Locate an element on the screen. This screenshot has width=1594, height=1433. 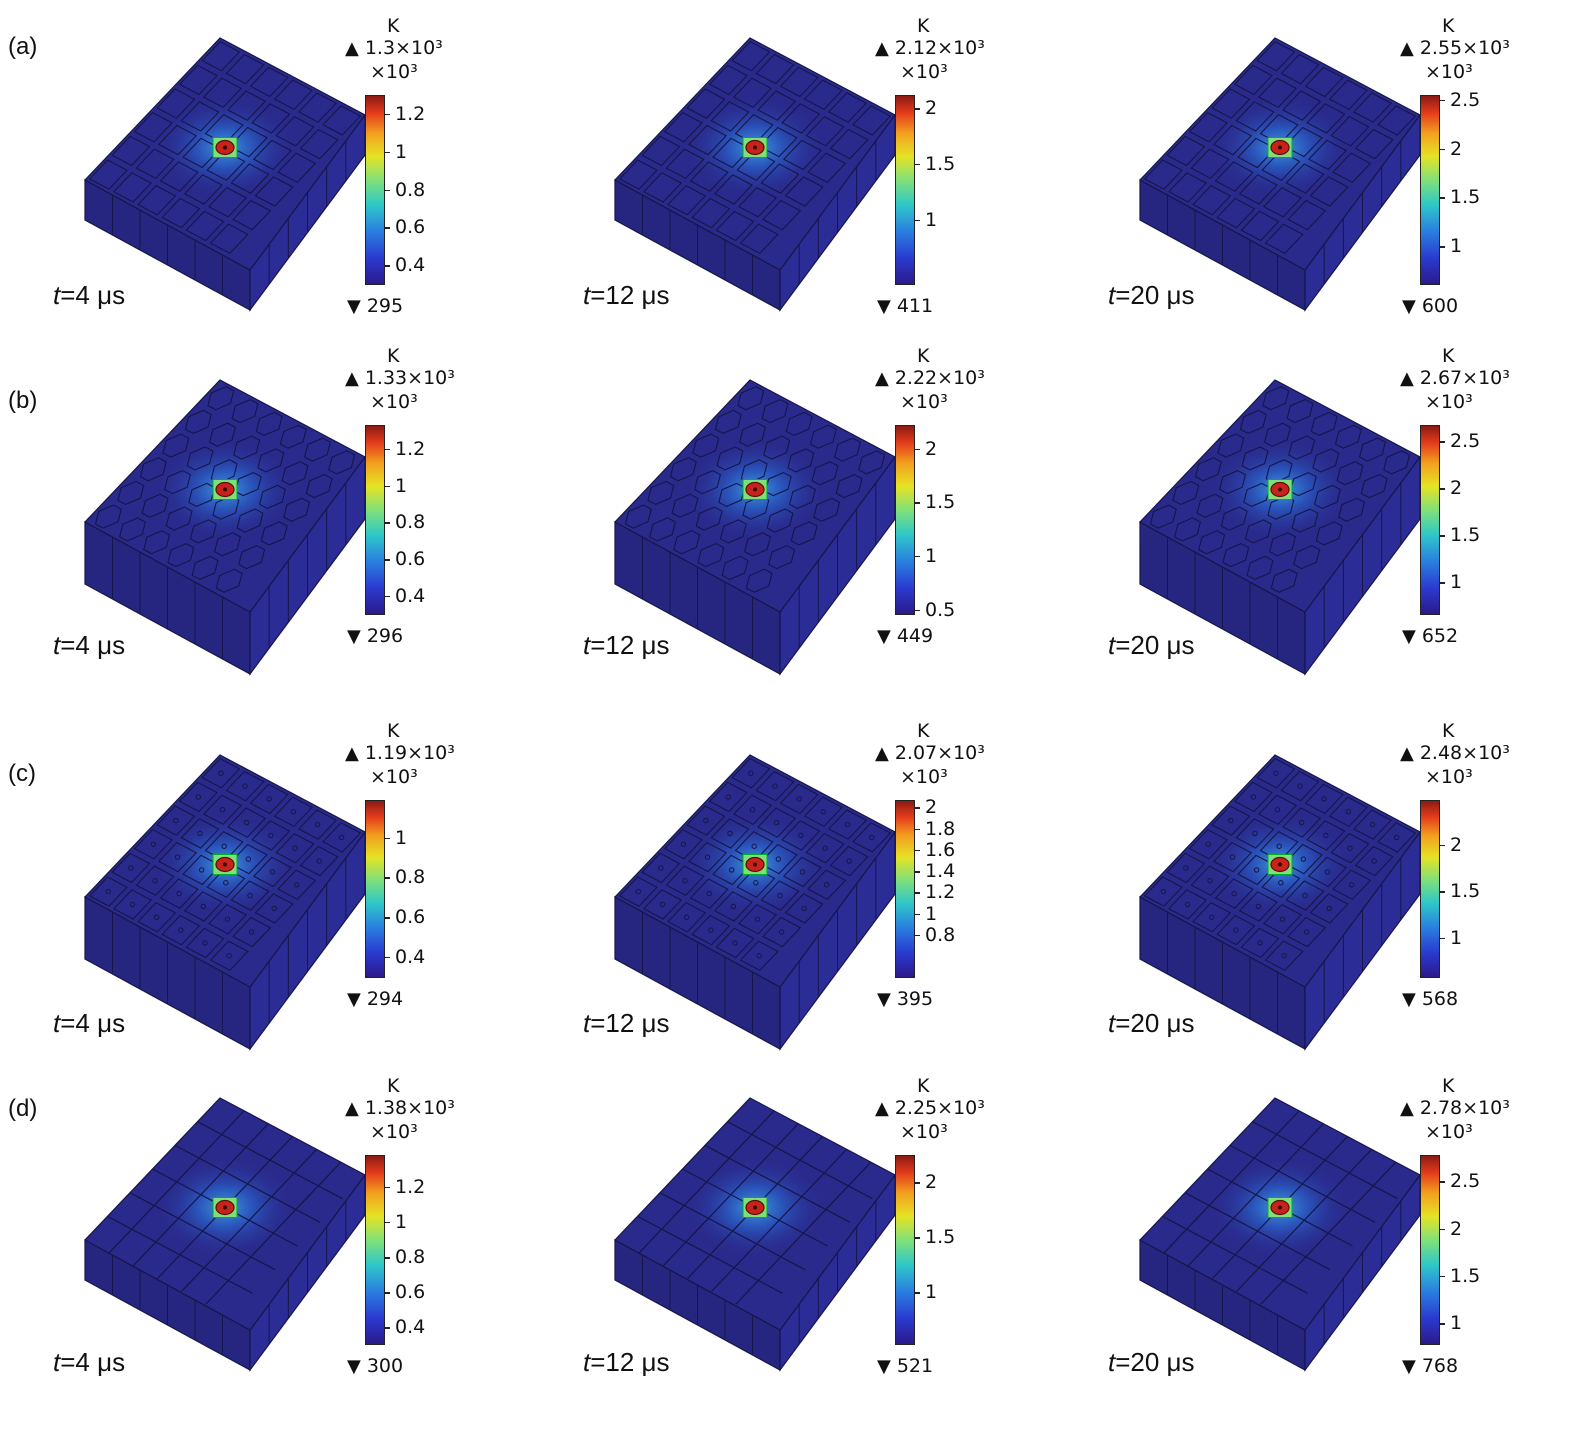
time-value: =4 μs is located at coordinates (93, 295).